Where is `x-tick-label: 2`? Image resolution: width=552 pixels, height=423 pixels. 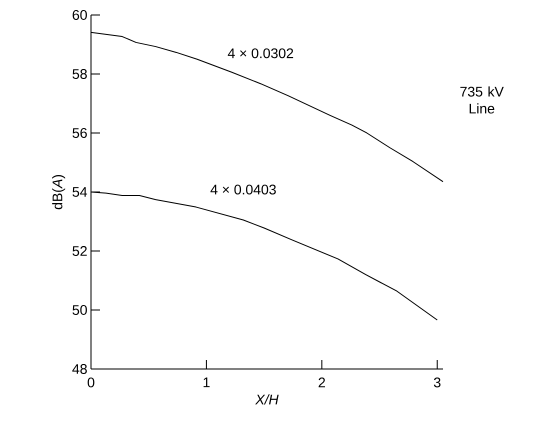
x-tick-label: 2 is located at coordinates (322, 383).